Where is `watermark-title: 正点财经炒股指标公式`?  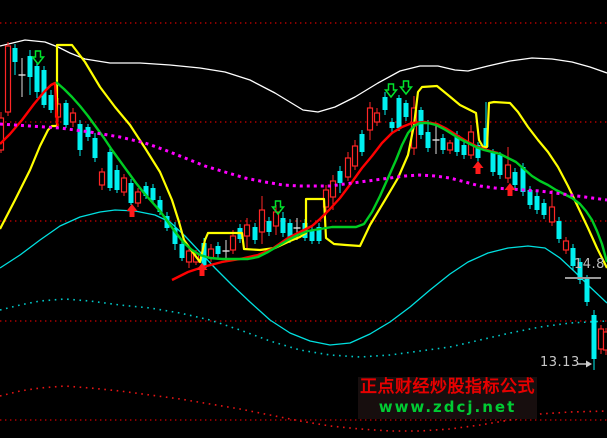 watermark-title: 正点财经炒股指标公式 is located at coordinates (447, 387).